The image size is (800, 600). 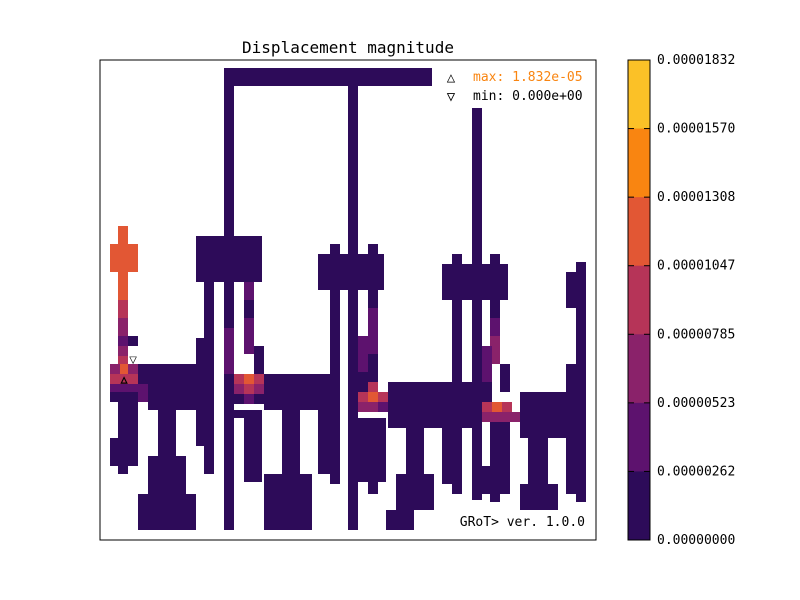 I want to click on legend-max-label: max: 1.832e-05, so click(x=528, y=77).